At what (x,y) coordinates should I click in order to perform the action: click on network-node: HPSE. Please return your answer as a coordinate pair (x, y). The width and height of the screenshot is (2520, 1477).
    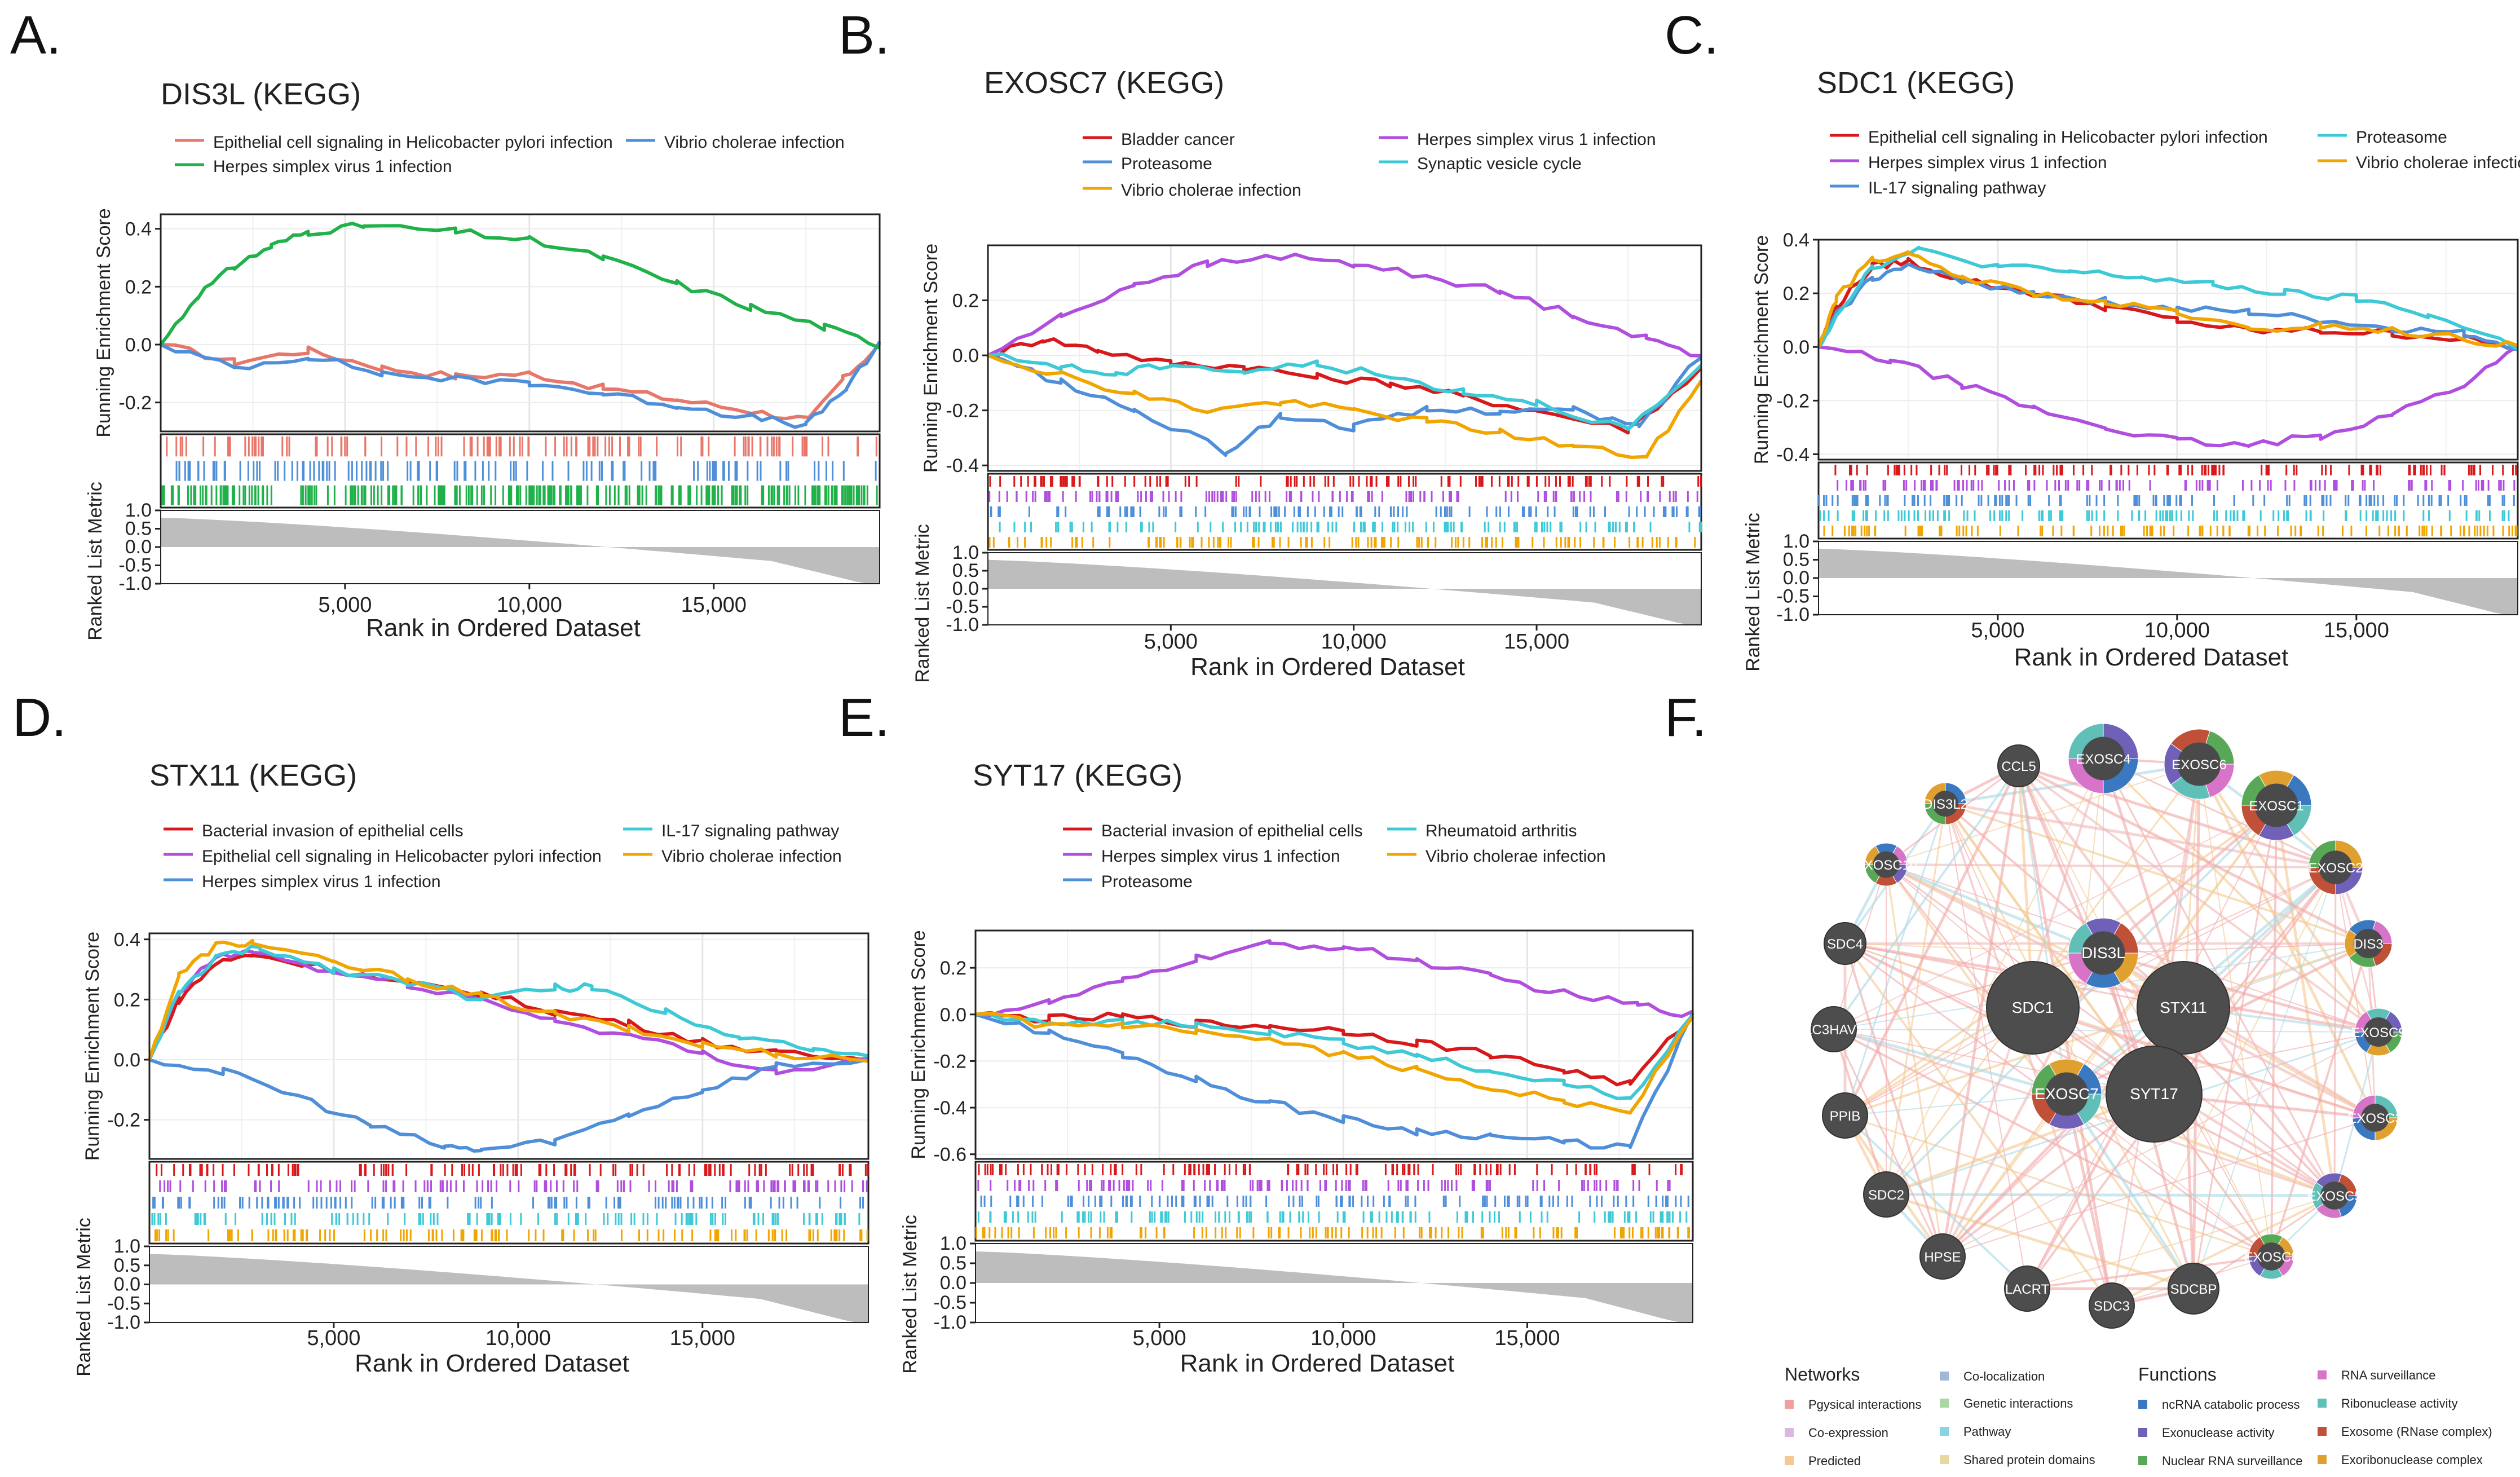
    Looking at the image, I should click on (1942, 1256).